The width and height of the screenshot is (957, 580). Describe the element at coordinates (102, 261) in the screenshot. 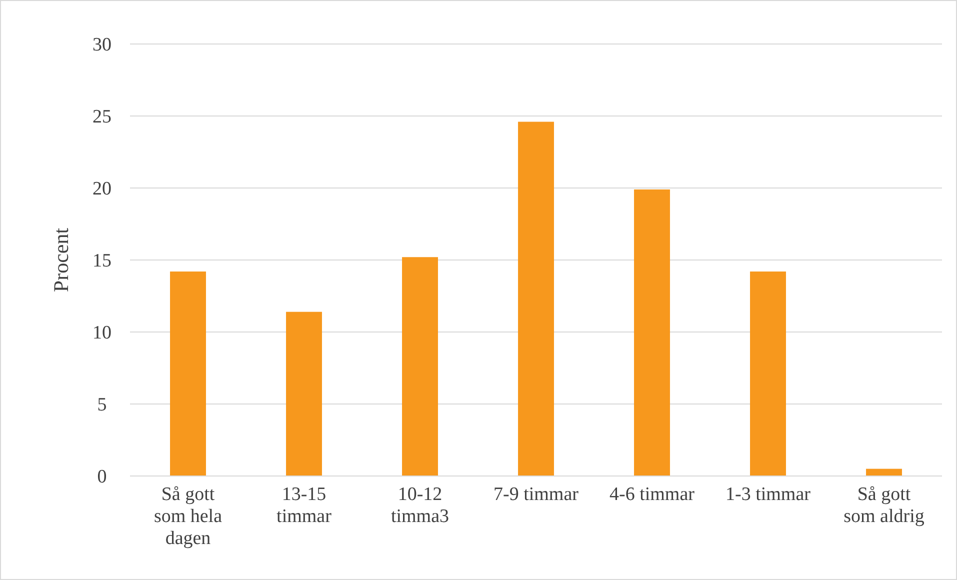

I see `y-tick-label: 15` at that location.